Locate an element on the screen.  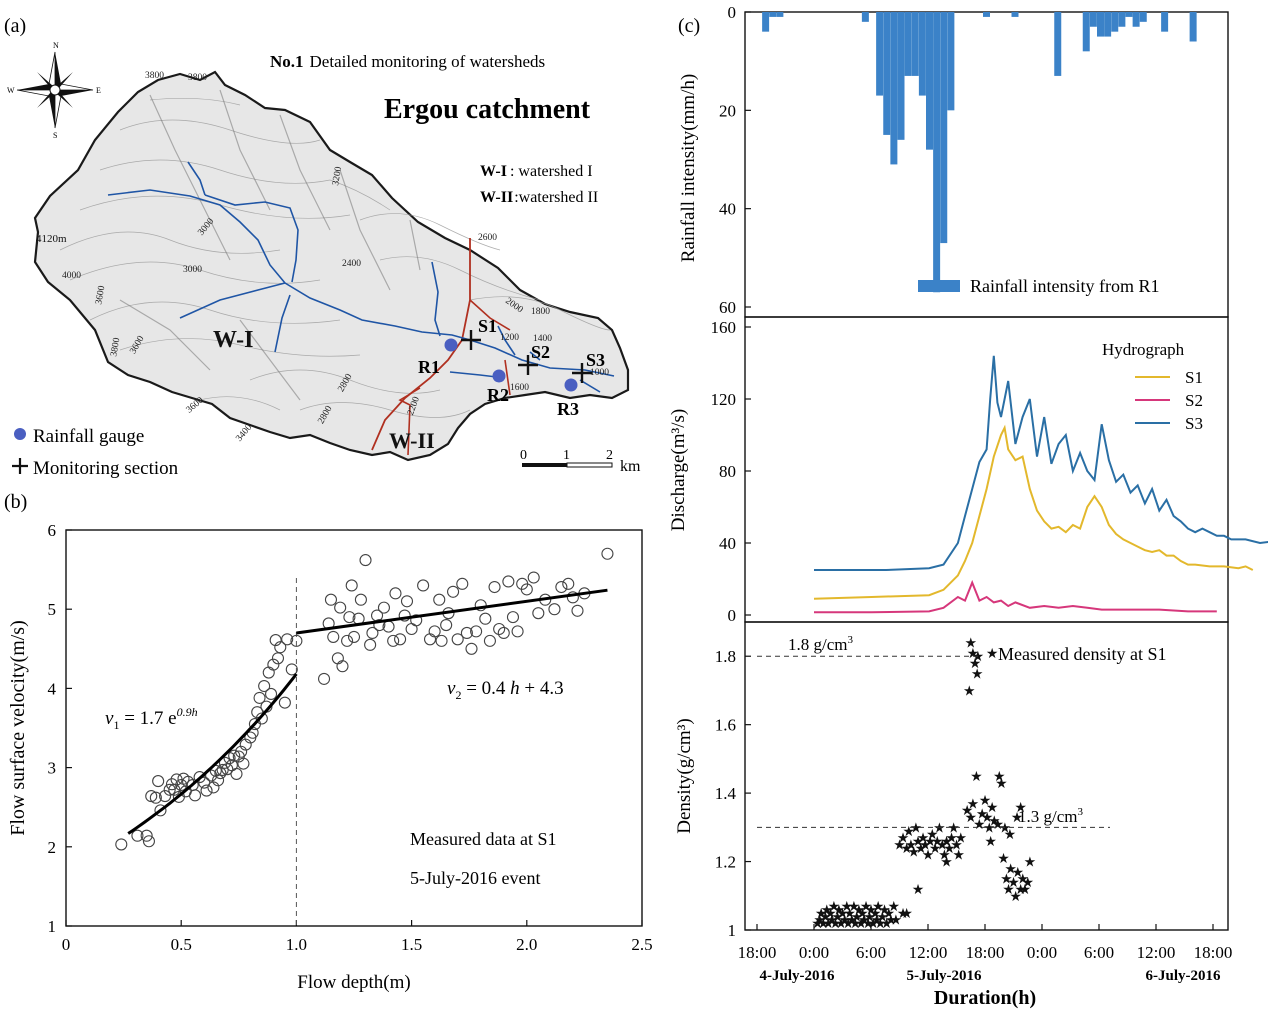
legend-w1: W-I: watershed I is located at coordinates (536, 171).